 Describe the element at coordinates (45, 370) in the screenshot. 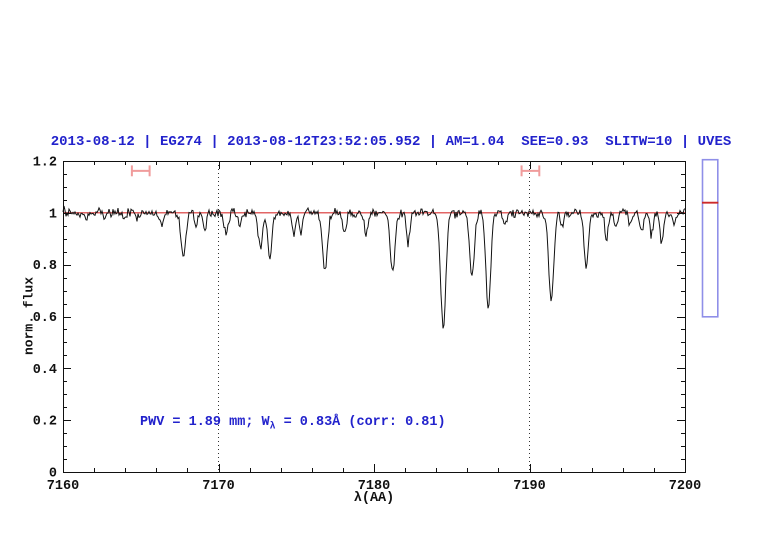

I see `svg-text: 0.4` at that location.